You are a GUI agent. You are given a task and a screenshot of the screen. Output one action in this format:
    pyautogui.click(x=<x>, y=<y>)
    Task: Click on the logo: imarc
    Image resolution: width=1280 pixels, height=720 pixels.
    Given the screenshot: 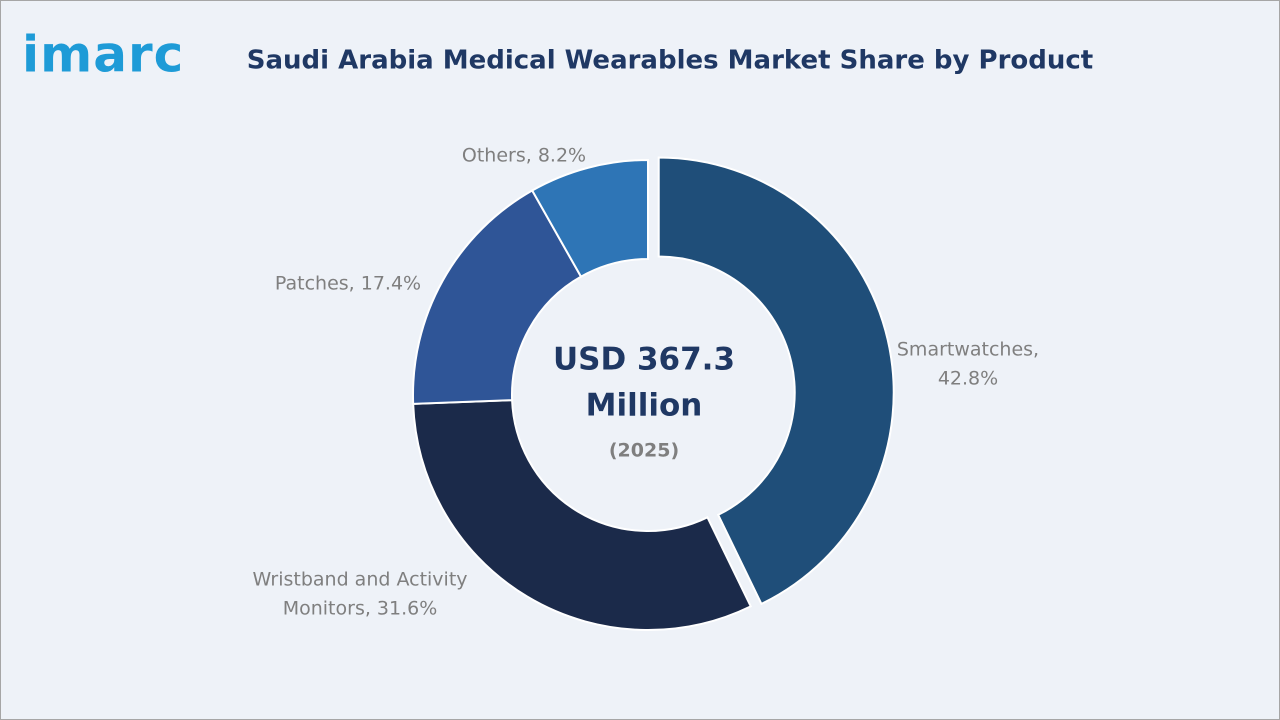 What is the action you would take?
    pyautogui.click(x=103, y=55)
    